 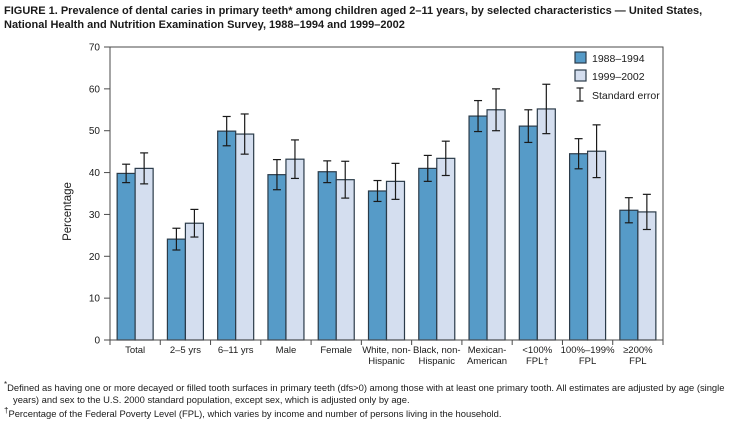 I want to click on y-tick-label: 30, so click(x=95, y=215).